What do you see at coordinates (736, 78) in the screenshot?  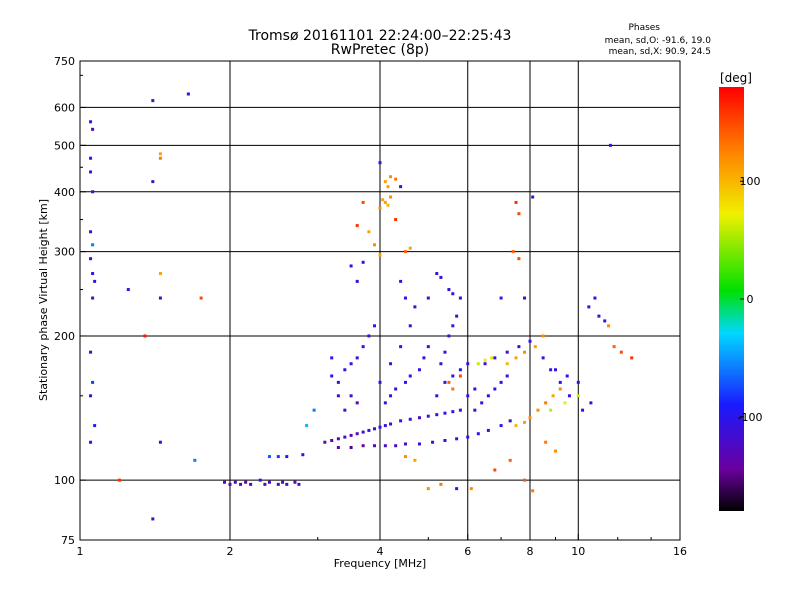 I see `colorbar-label: [deg]` at bounding box center [736, 78].